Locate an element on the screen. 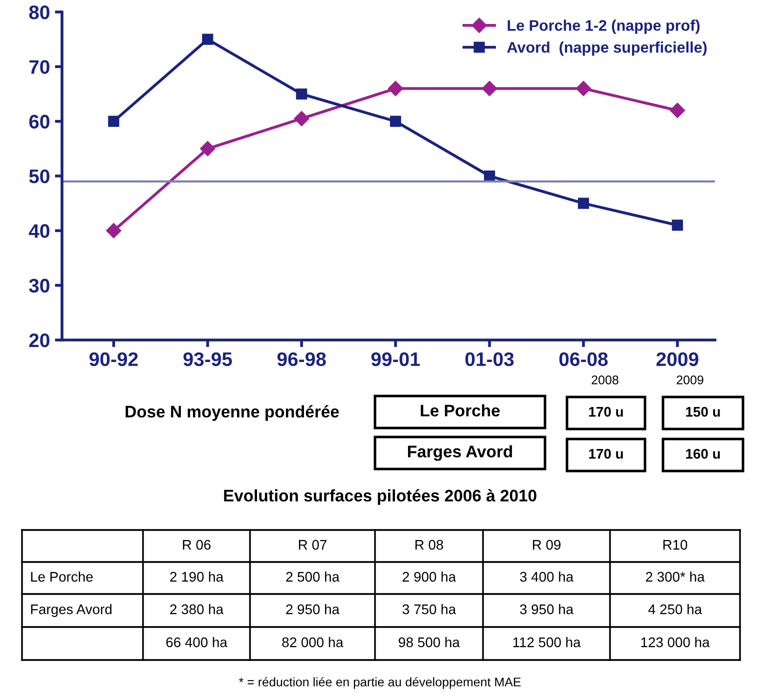 Image resolution: width=760 pixels, height=697 pixels. y-tick-label: 50 is located at coordinates (39, 176).